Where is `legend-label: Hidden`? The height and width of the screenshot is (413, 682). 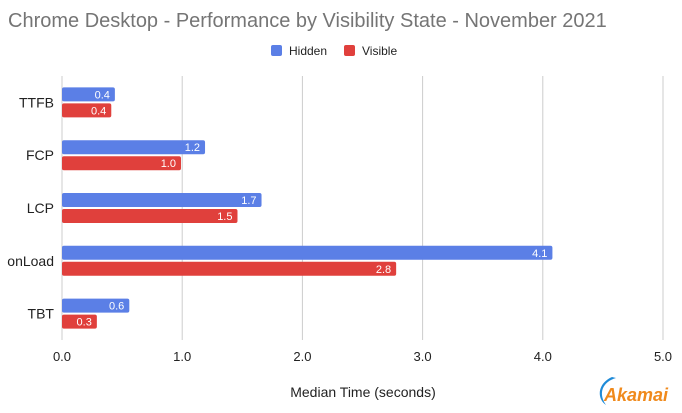 legend-label: Hidden is located at coordinates (308, 51).